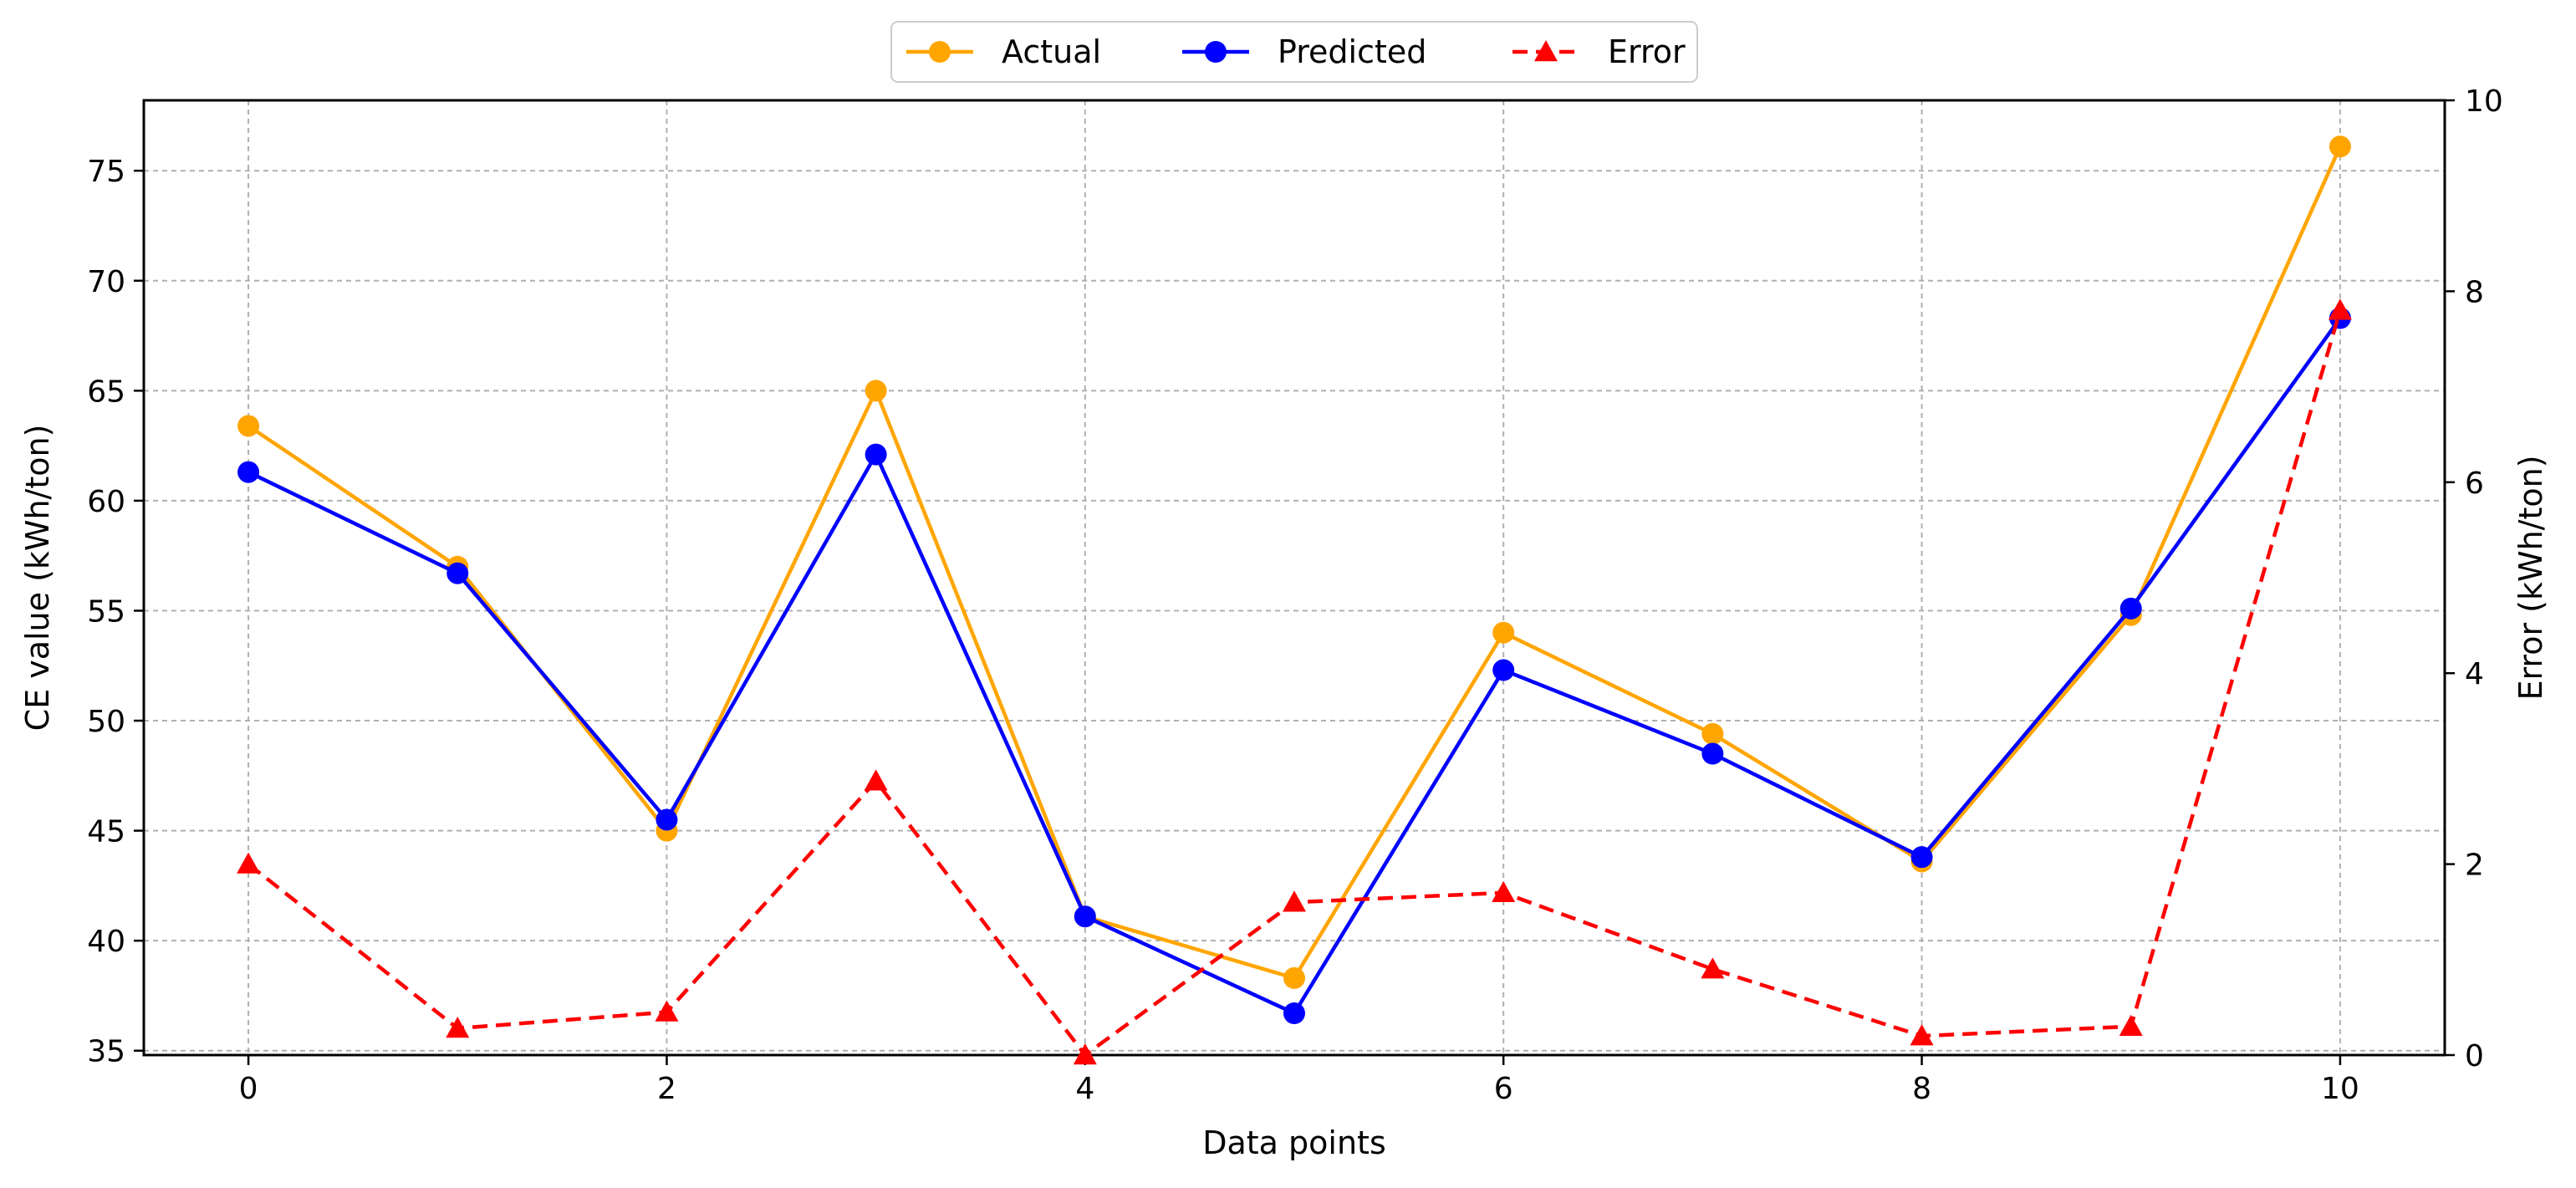 Image resolution: width=2576 pixels, height=1188 pixels. Describe the element at coordinates (2484, 101) in the screenshot. I see `y2-tick-label: 10` at that location.